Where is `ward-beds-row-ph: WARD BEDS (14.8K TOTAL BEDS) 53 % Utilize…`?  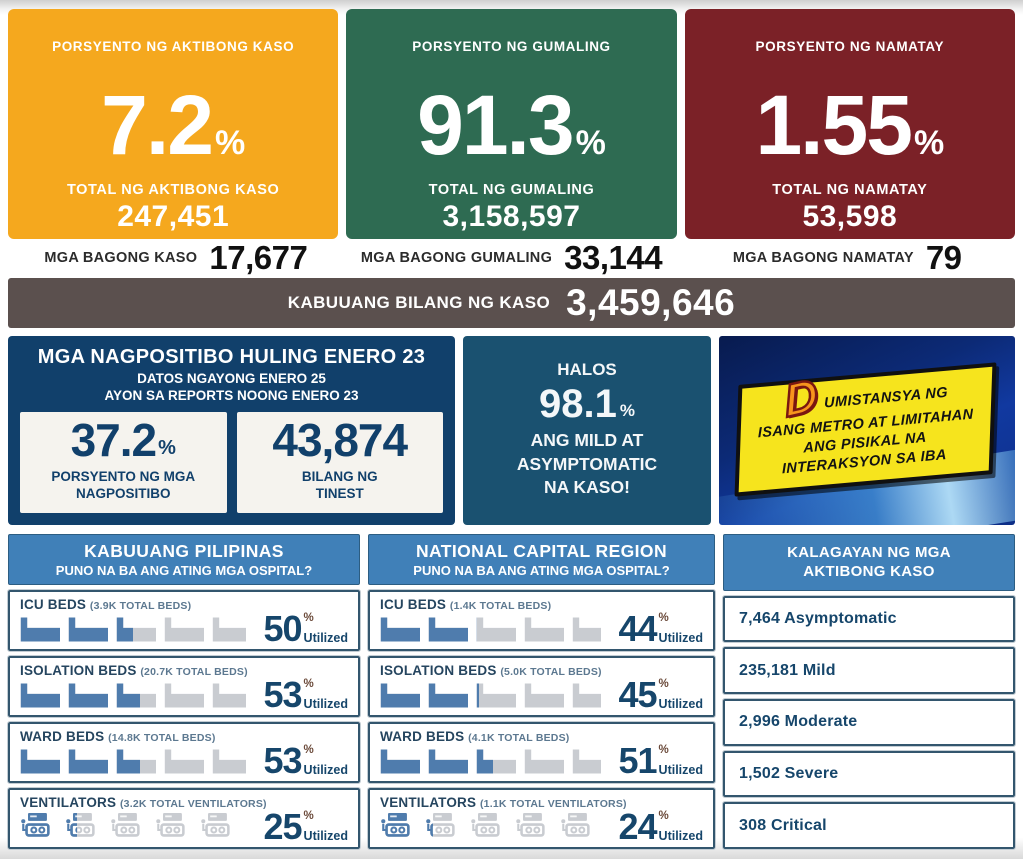 ward-beds-row-ph: WARD BEDS (14.8K TOTAL BEDS) 53 % Utilize… is located at coordinates (184, 752).